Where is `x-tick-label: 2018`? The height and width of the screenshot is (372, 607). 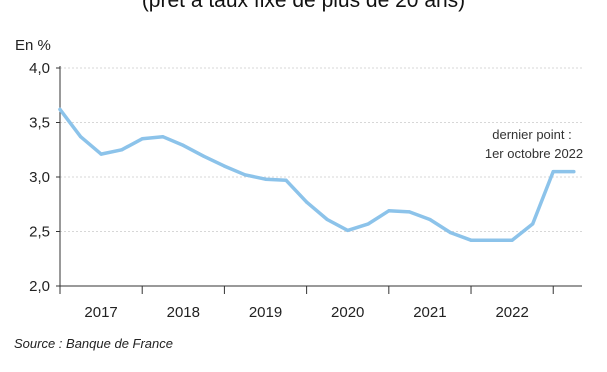 x-tick-label: 2018 is located at coordinates (183, 312).